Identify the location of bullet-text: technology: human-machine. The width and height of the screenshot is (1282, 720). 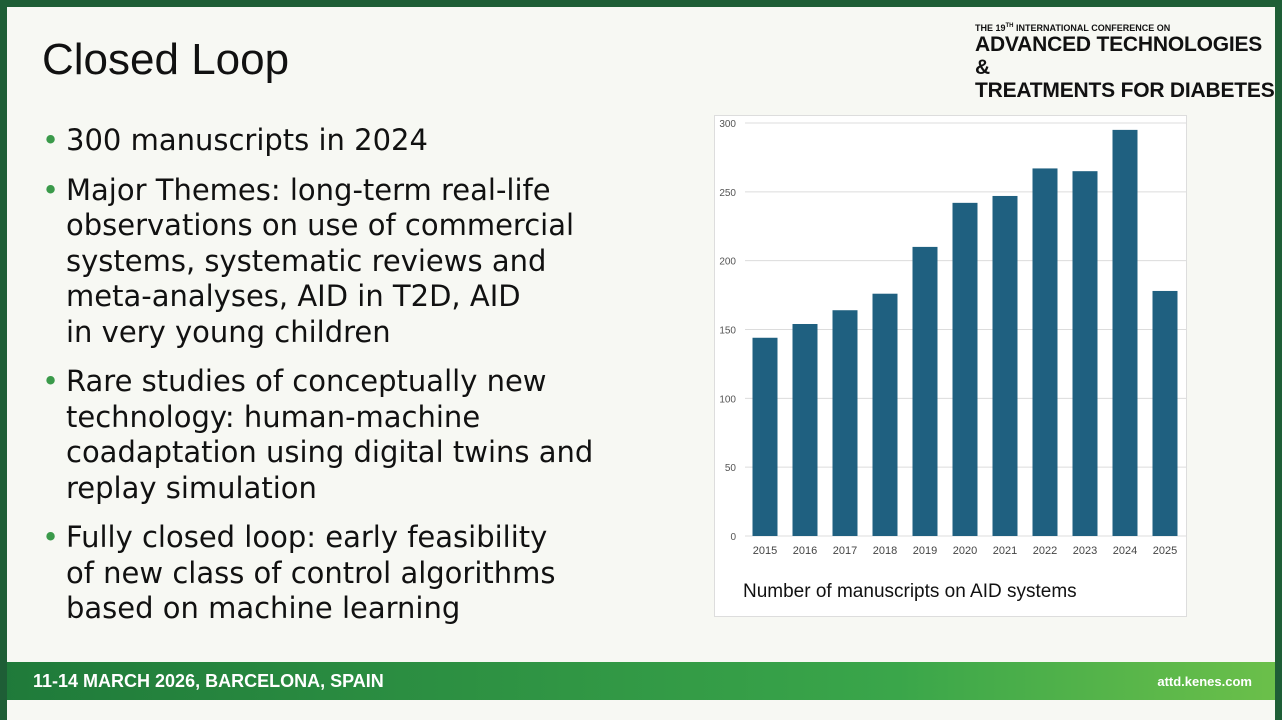
(273, 416).